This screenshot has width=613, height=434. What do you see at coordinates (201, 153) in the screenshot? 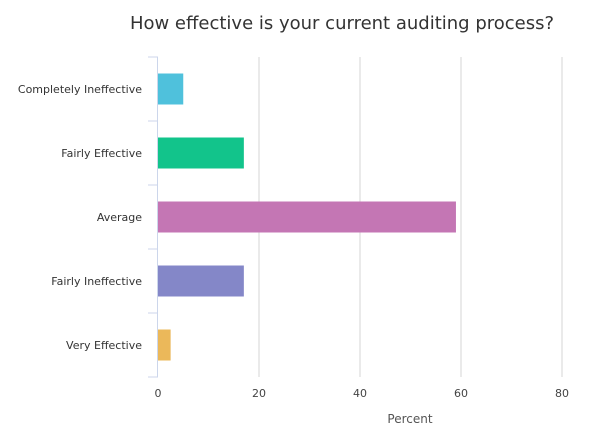
I see `bar-fairly-effective` at bounding box center [201, 153].